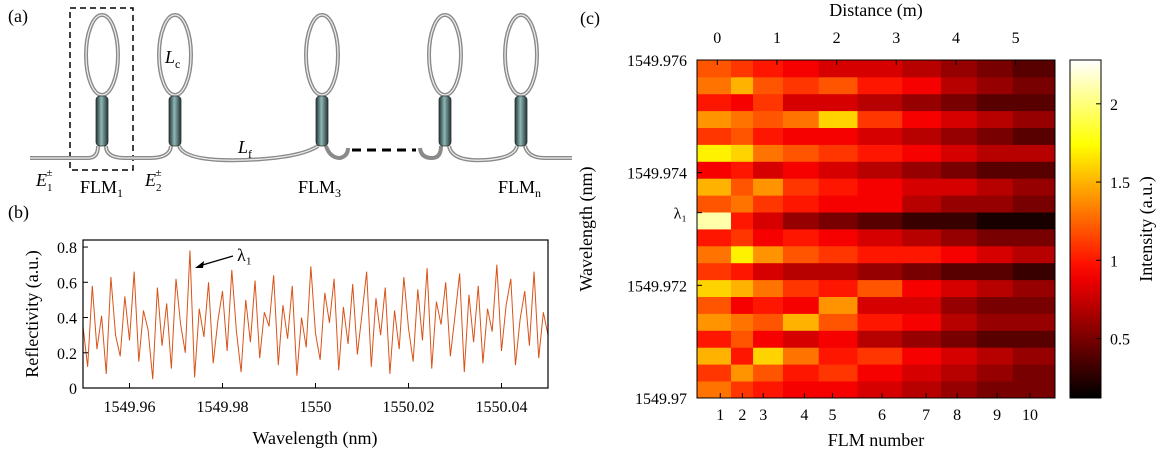 The width and height of the screenshot is (1165, 459). Describe the element at coordinates (44, 180) in the screenshot. I see `field-label: E1±` at that location.